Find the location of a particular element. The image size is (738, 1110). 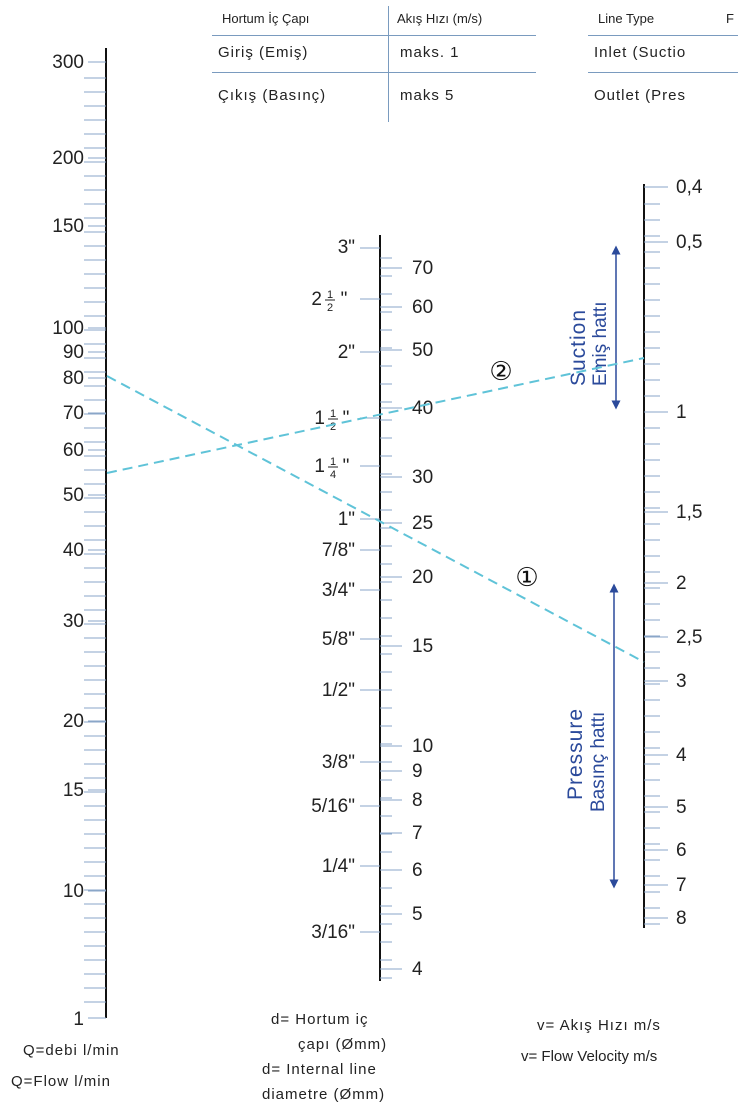

flow-label-150: 150 is located at coordinates (68, 226).